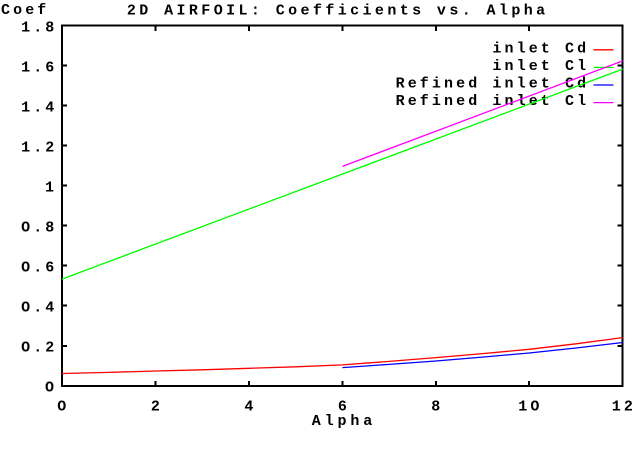 This screenshot has width=640, height=450. I want to click on svg-text: O.6, so click(39, 268).